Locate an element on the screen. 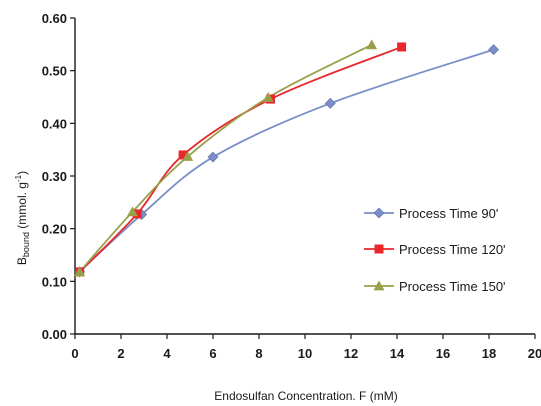 Image resolution: width=541 pixels, height=406 pixels. y-tick-labels: 0.00 0.10 0.20 0.30 0.40 0.50 0.60 is located at coordinates (58, 176).